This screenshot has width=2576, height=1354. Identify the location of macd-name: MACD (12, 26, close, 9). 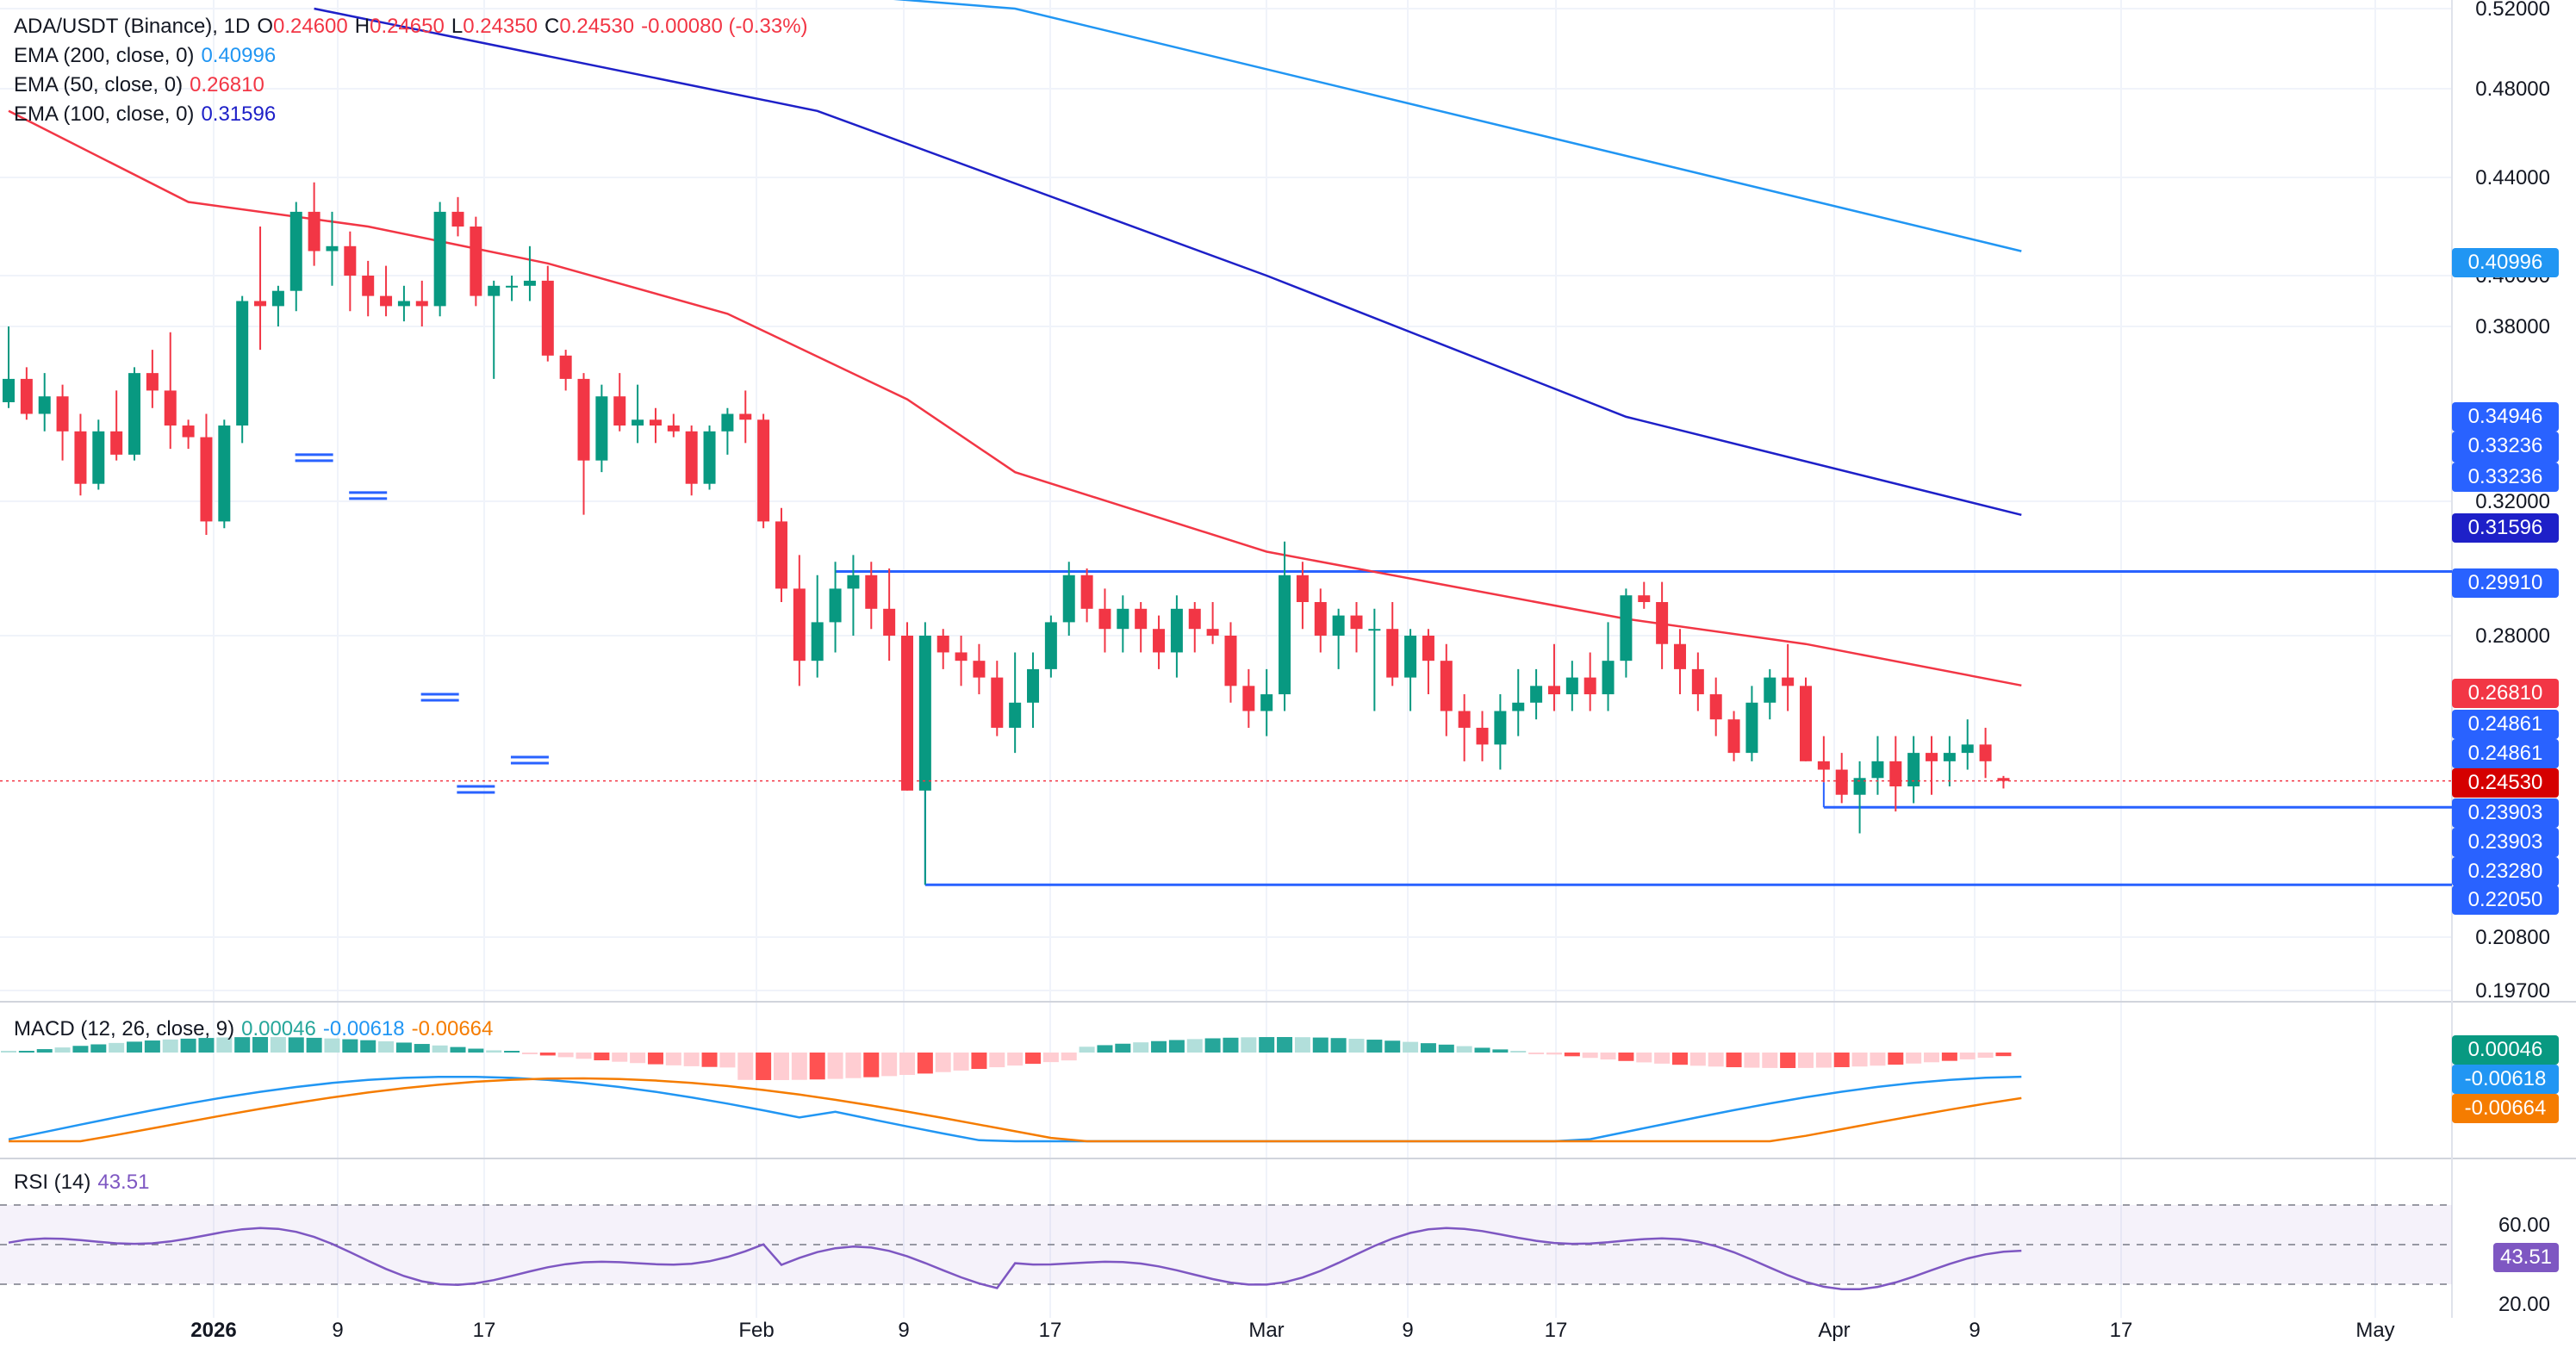
(125, 1028).